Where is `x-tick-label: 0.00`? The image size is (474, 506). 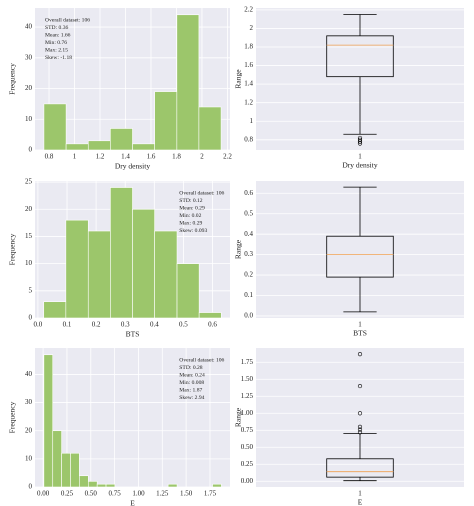 x-tick-label: 0.00 is located at coordinates (43, 494).